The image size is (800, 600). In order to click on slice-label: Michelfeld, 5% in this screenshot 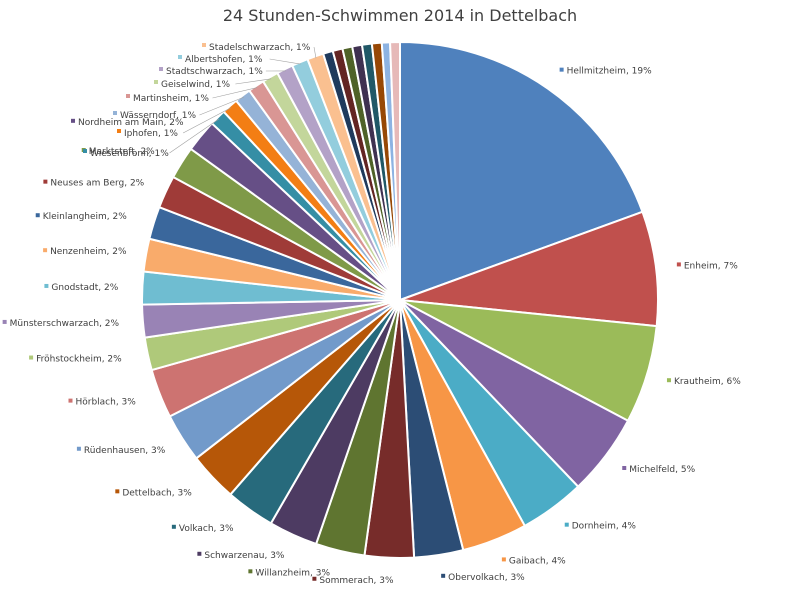, I will do `click(659, 470)`.